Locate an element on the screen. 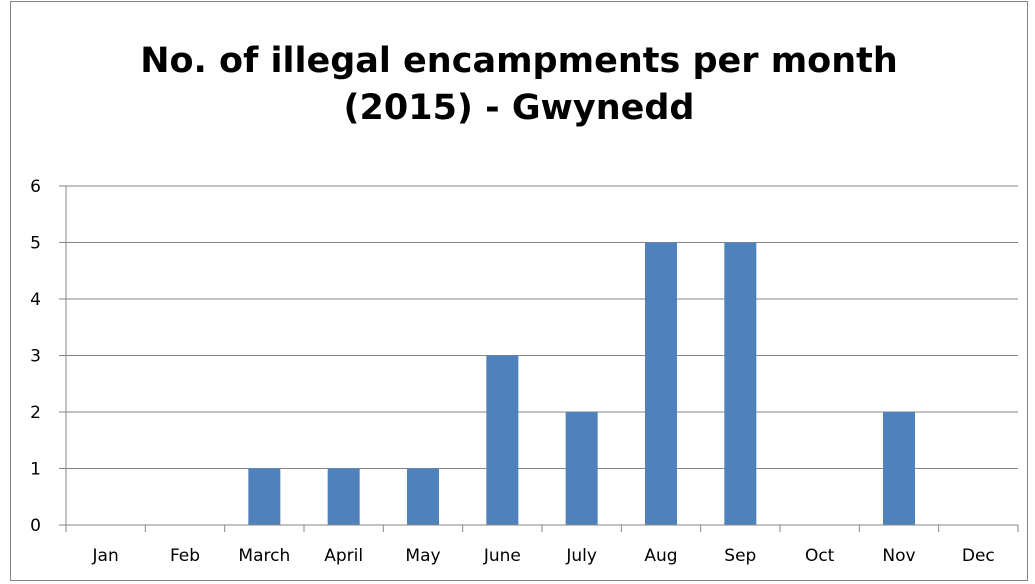  y-tick-label: 3 is located at coordinates (35, 357).